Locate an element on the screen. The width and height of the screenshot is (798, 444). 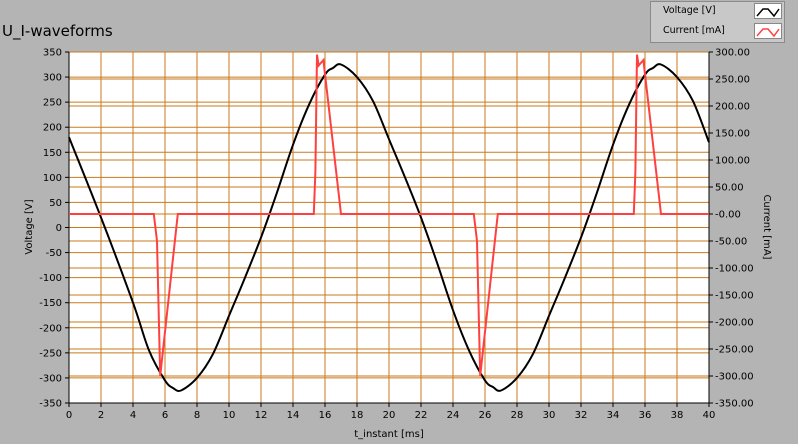
y2-tick-label: -350.00 is located at coordinates (734, 404).